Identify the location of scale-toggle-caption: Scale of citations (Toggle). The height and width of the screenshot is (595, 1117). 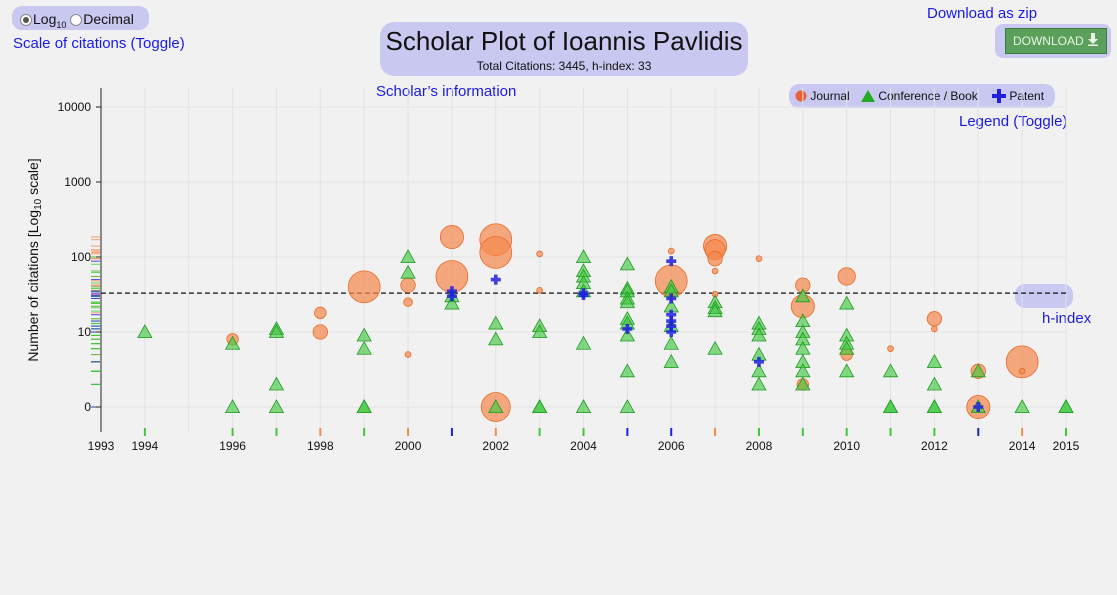
(99, 43).